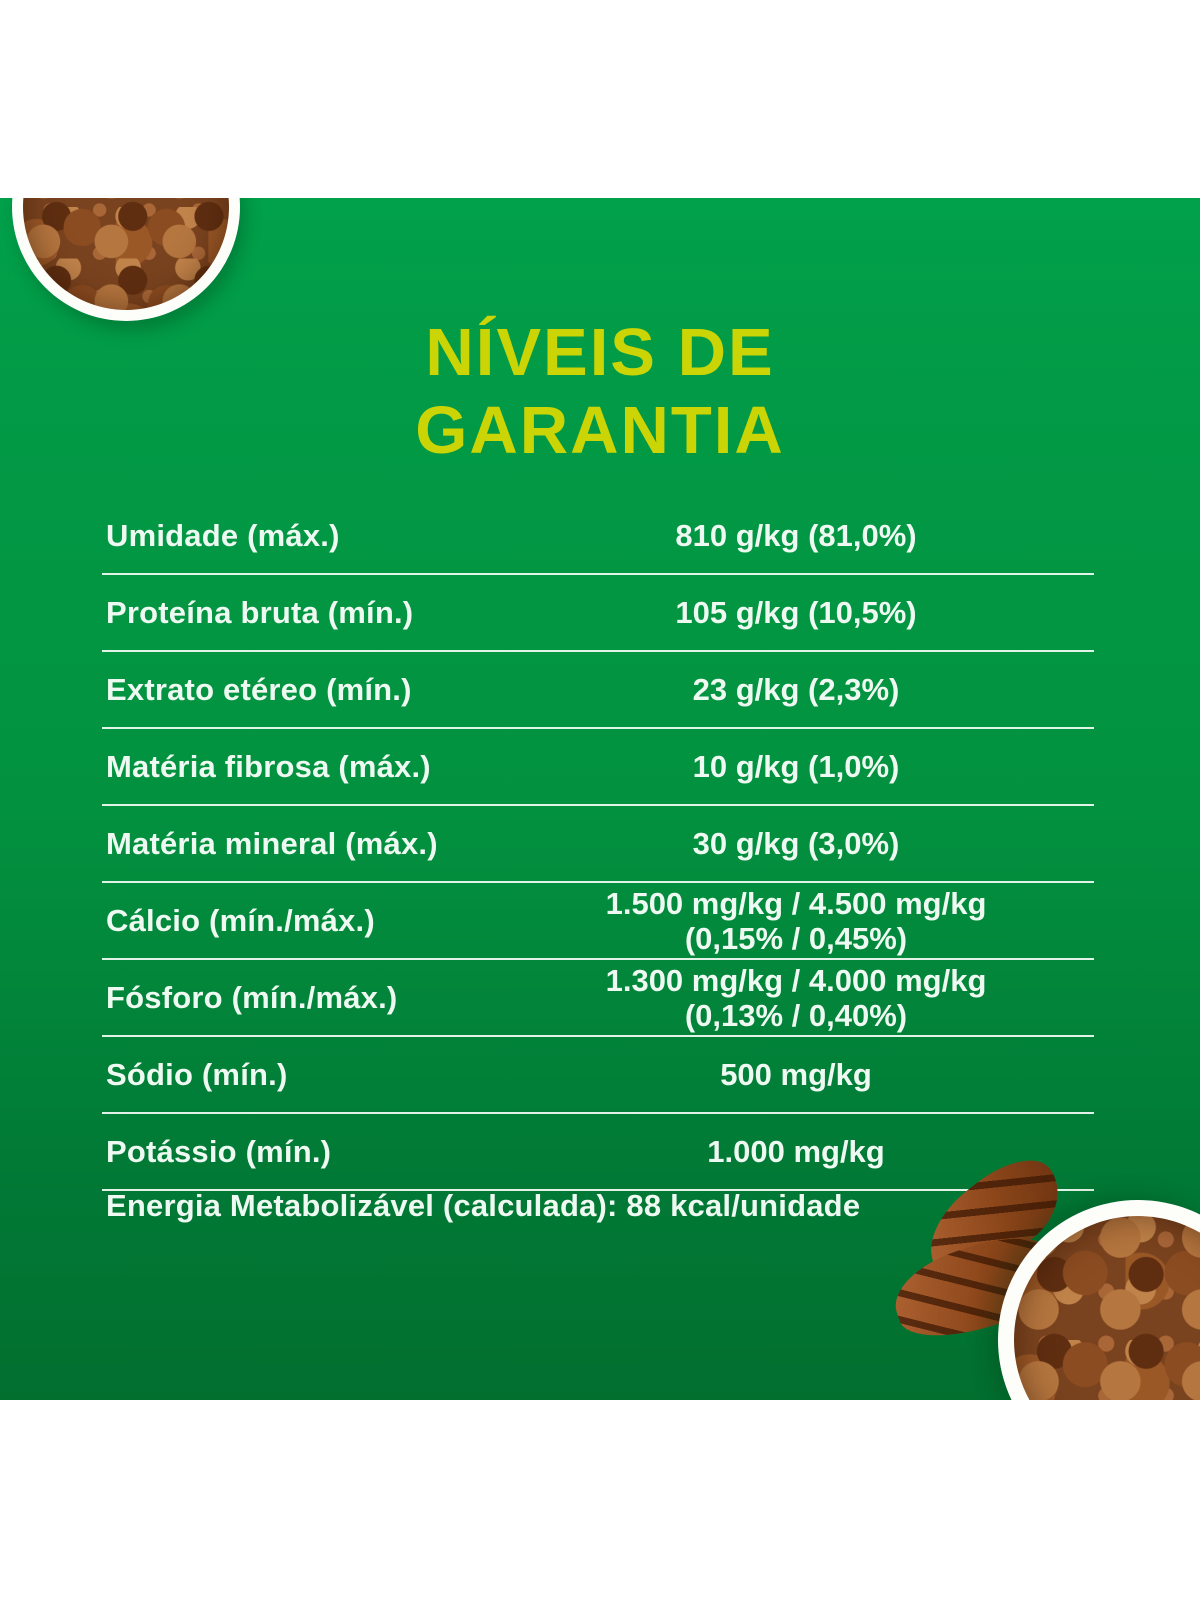  Describe the element at coordinates (252, 997) in the screenshot. I see `row-label: Fósforo (mín./máx.)` at that location.